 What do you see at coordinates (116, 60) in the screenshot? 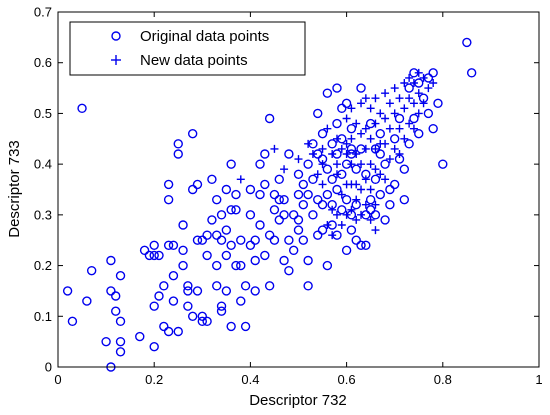
I see `legend-marker-new` at bounding box center [116, 60].